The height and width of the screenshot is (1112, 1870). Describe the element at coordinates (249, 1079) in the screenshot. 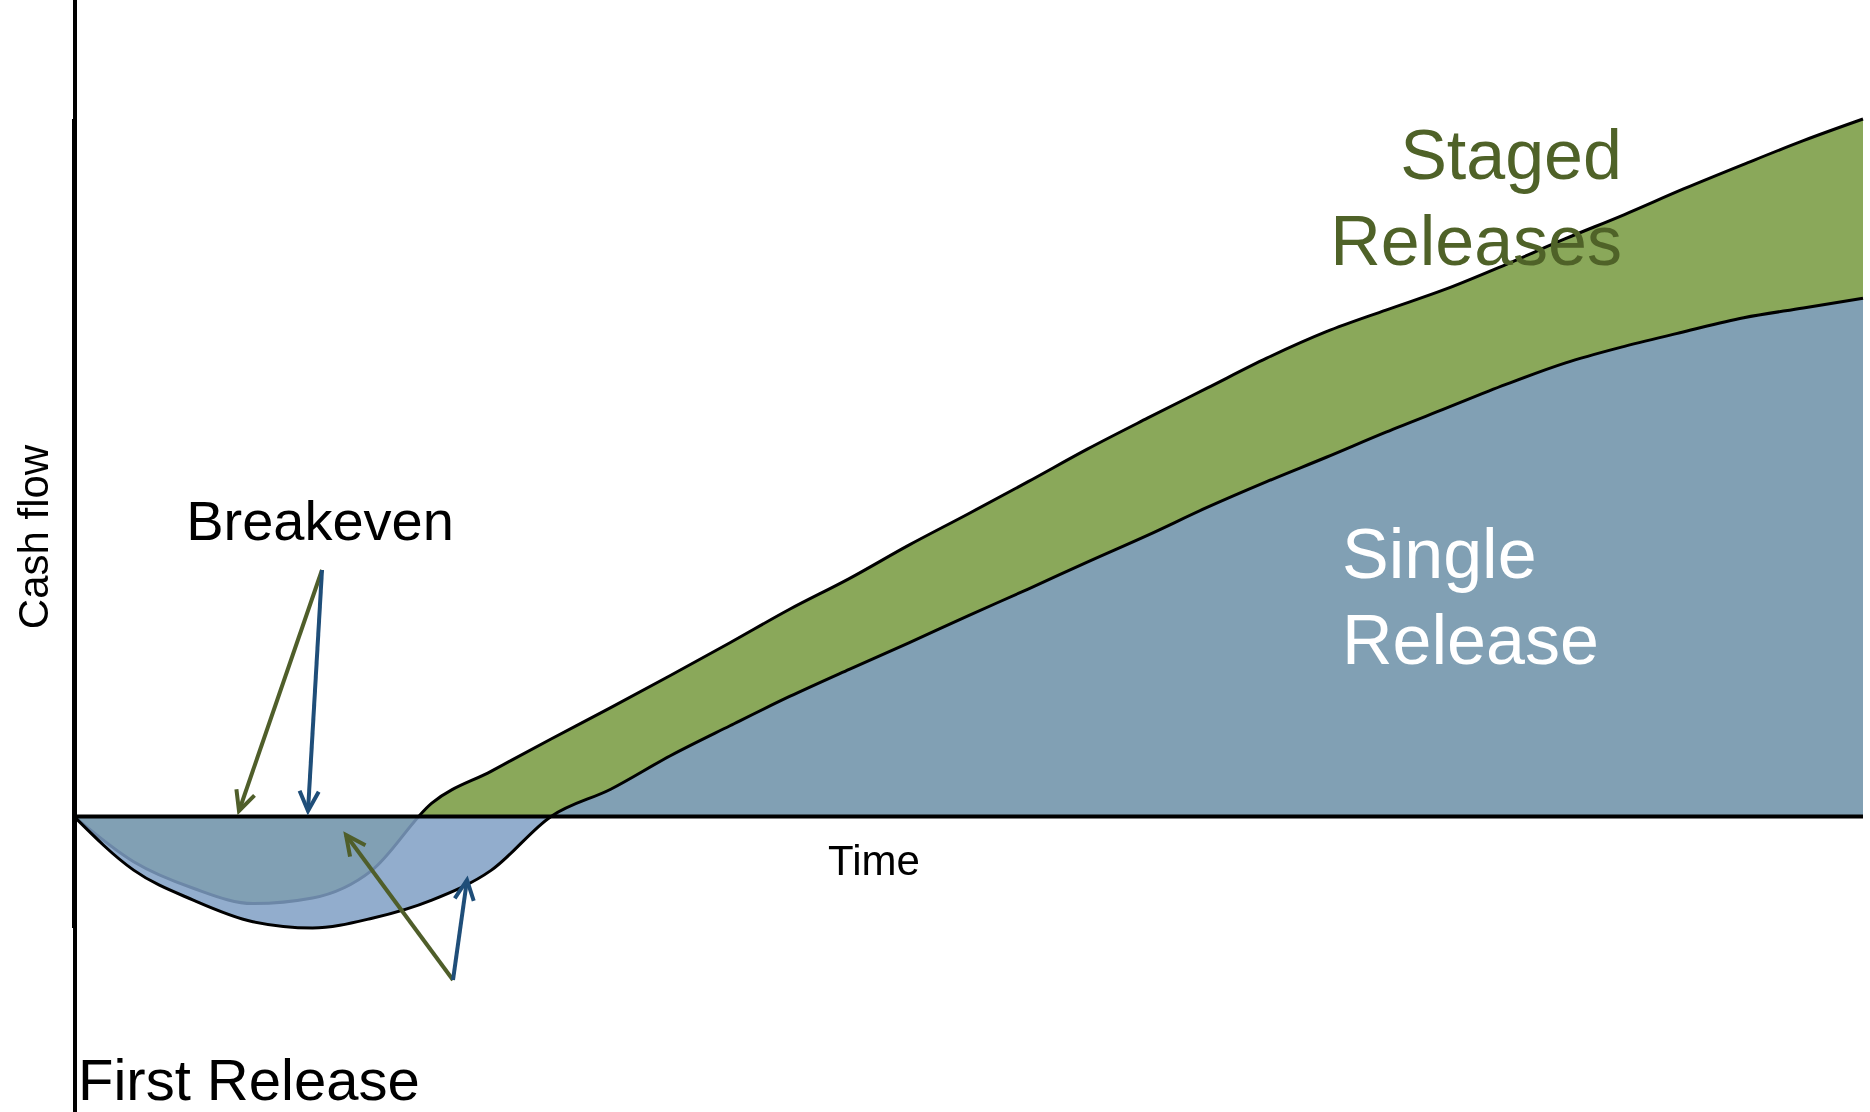

I see `text: First Release` at that location.